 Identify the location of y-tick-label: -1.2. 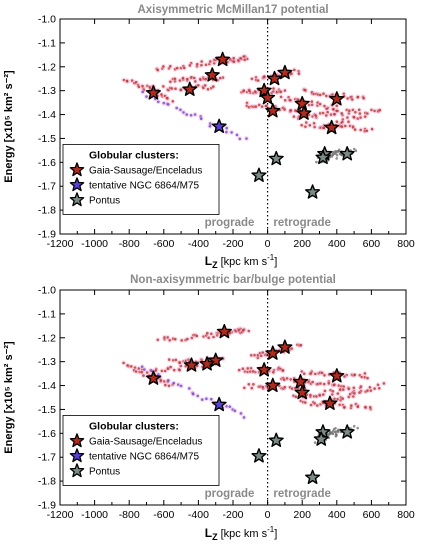
(47, 338).